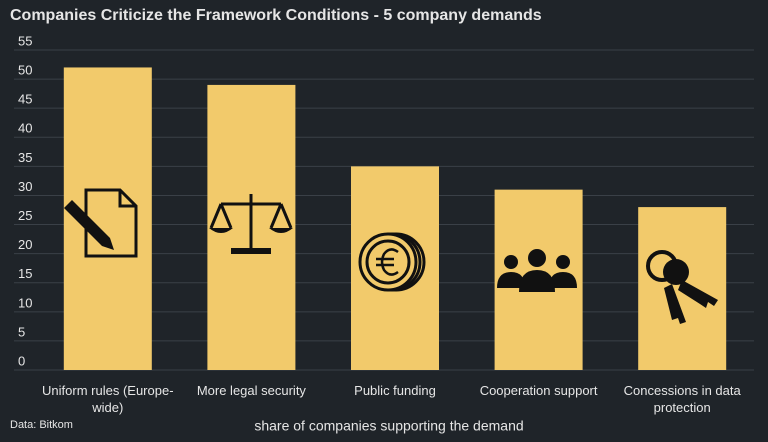 The height and width of the screenshot is (442, 768). I want to click on x-tick-label: Concessions in data protection, so click(682, 399).